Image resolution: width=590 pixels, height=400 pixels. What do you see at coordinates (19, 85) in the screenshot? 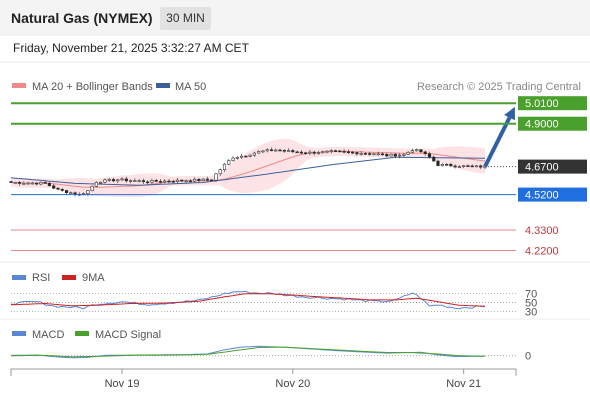
I see `legend-ma20-swatch` at bounding box center [19, 85].